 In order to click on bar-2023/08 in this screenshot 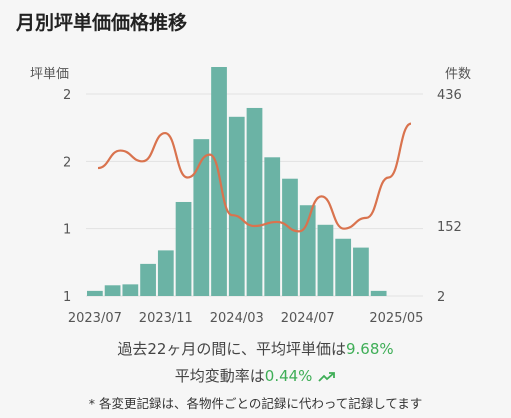, I will do `click(112, 290)`.